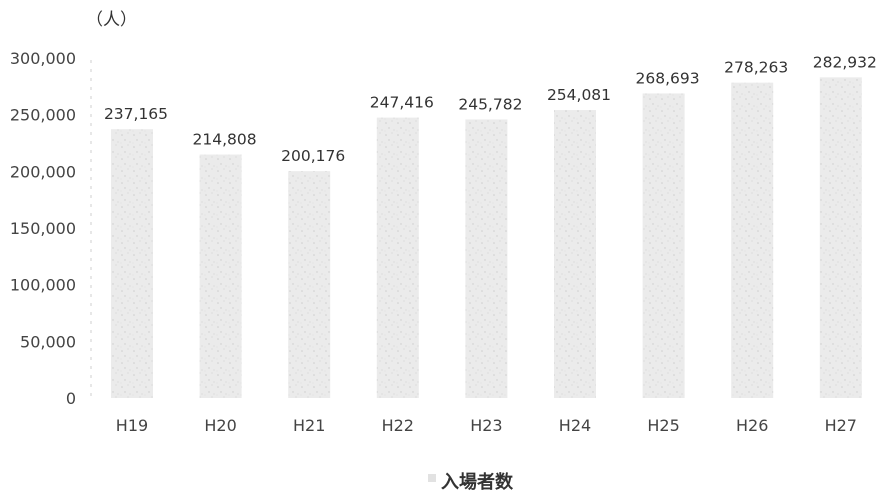 This screenshot has width=878, height=493. I want to click on data-label: 237,165, so click(136, 114).